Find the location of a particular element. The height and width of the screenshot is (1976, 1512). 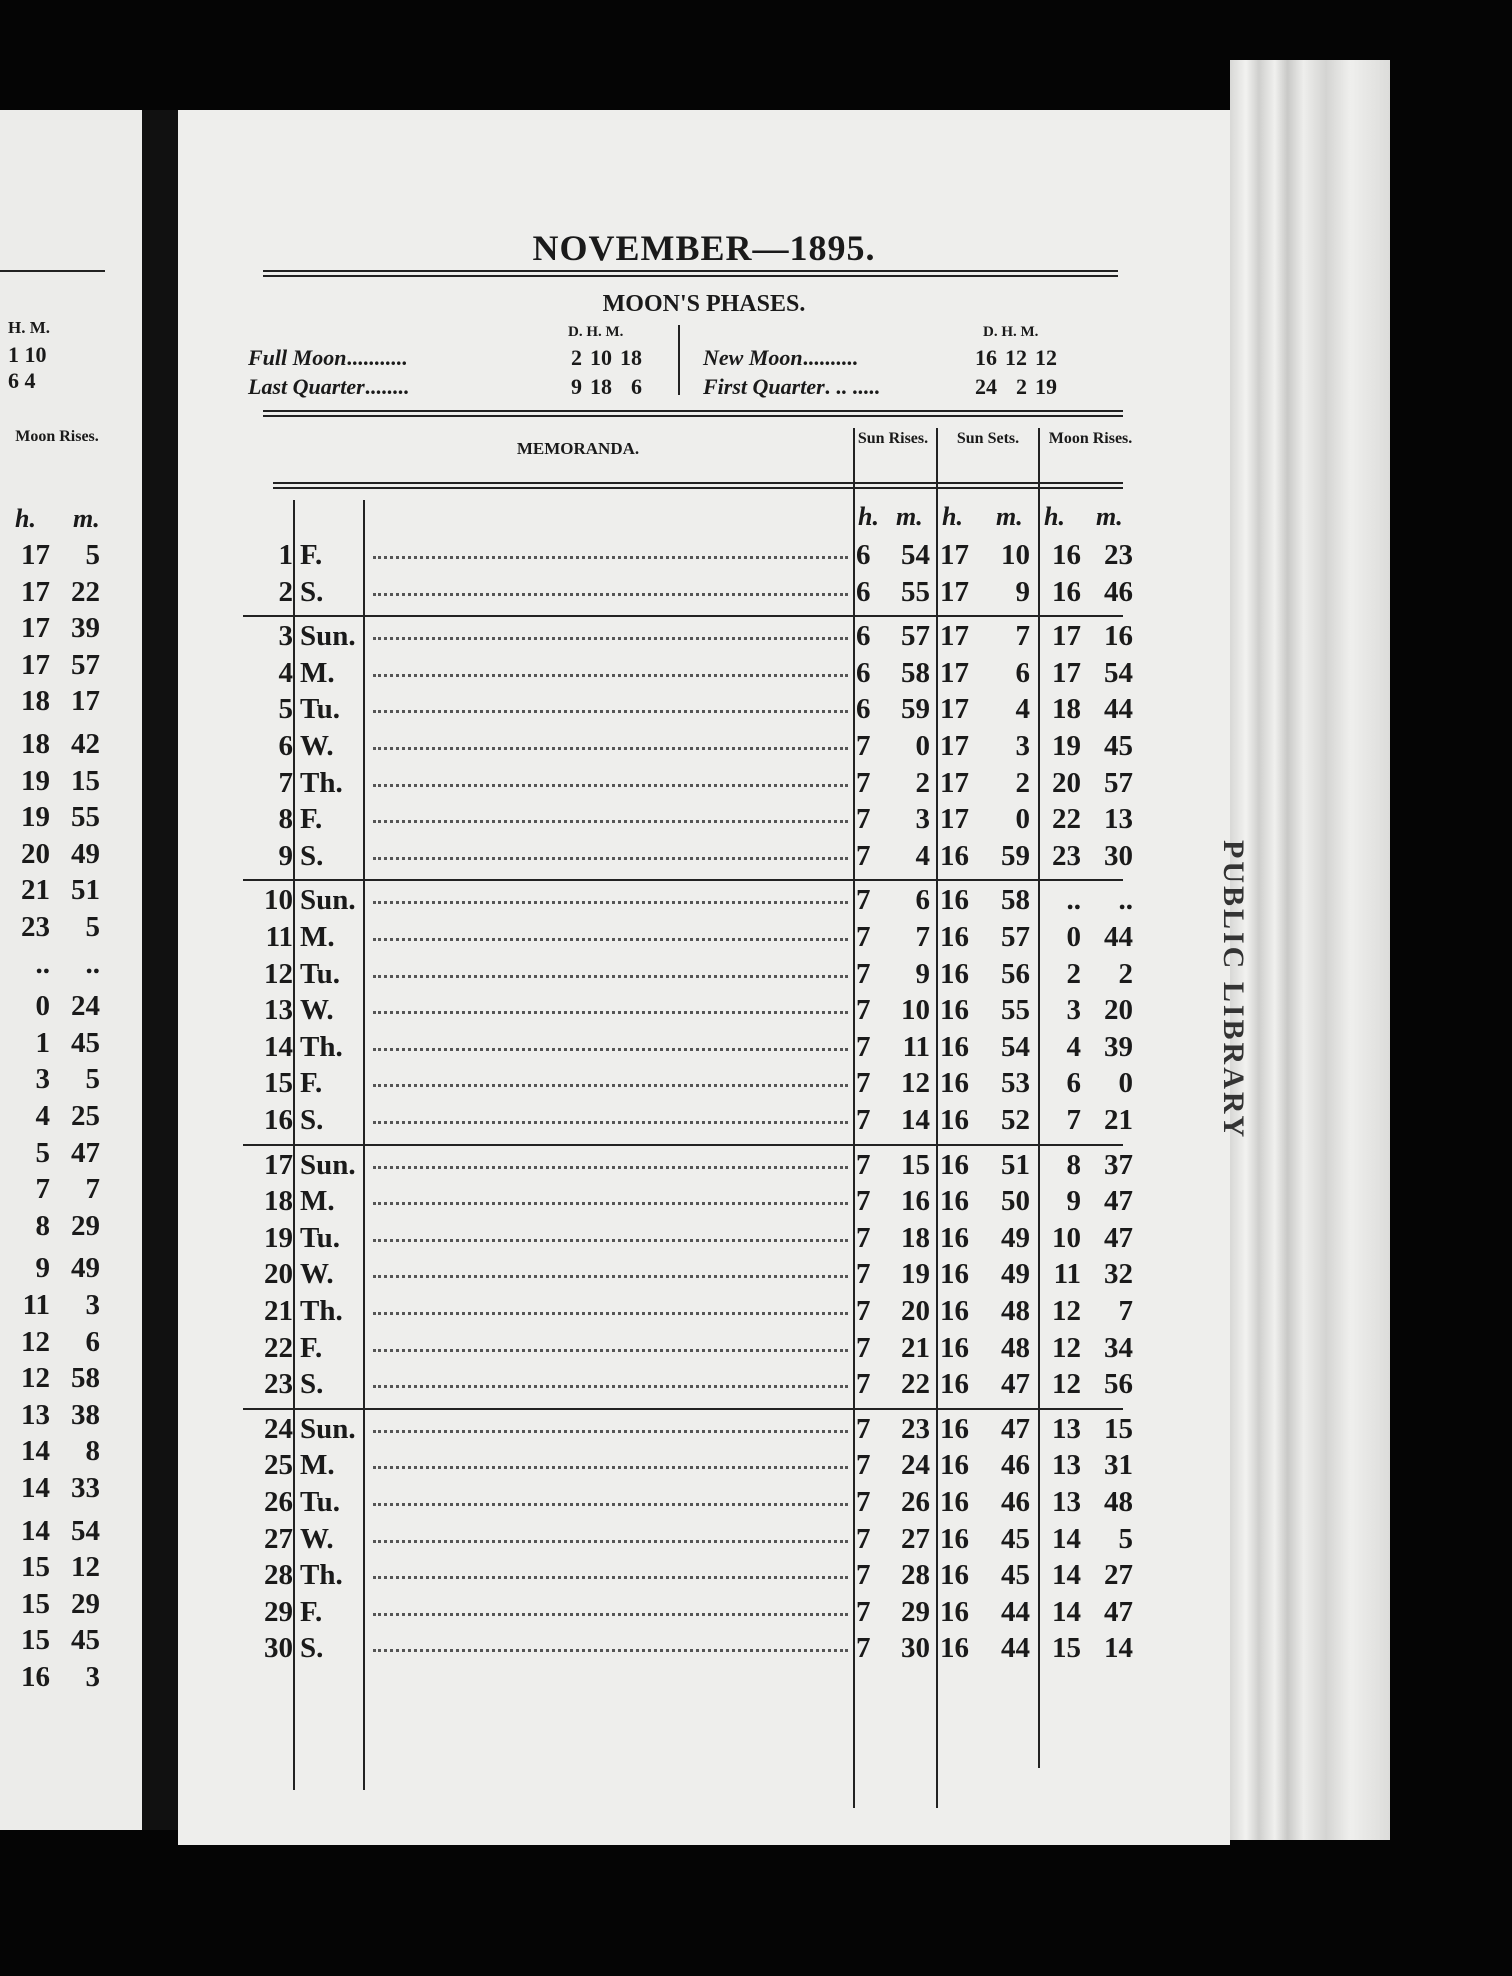

table-row: 8 F. 7 3 17 0 22 13 is located at coordinates (704, 820).